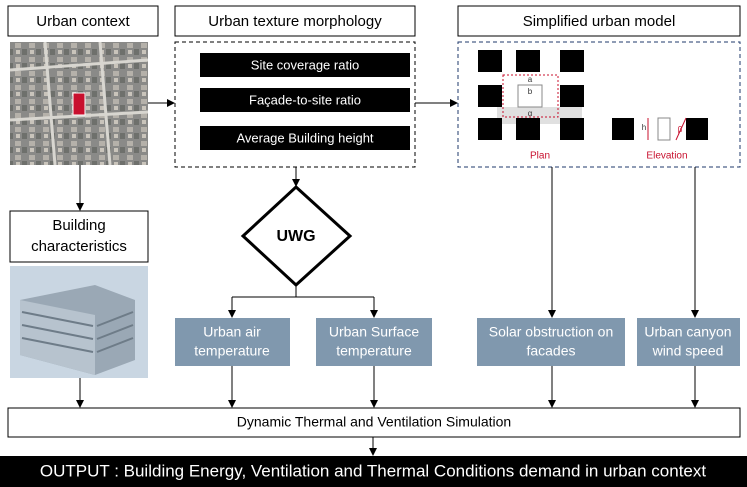 Image resolution: width=747 pixels, height=487 pixels. What do you see at coordinates (660, 129) in the screenshot?
I see `elevation-drawing` at bounding box center [660, 129].